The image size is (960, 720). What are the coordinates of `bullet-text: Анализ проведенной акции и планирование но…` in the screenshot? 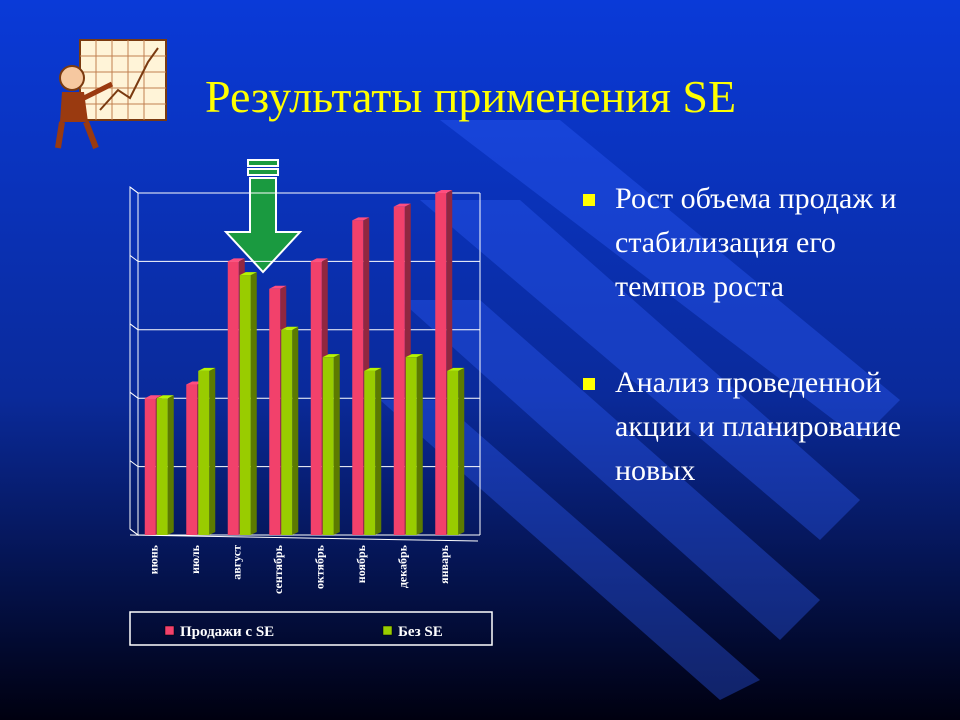 It's located at (758, 426).